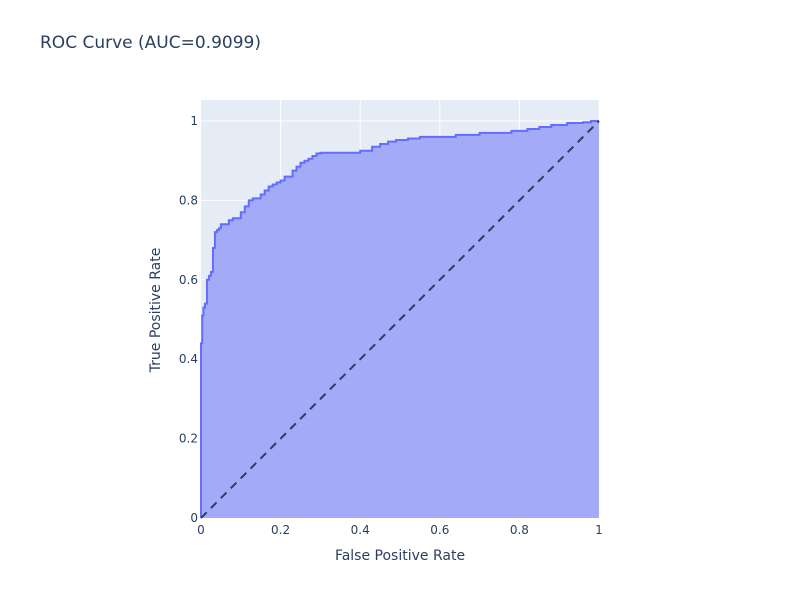 The height and width of the screenshot is (600, 800). Describe the element at coordinates (280, 530) in the screenshot. I see `x-tick-label: 0.2` at that location.